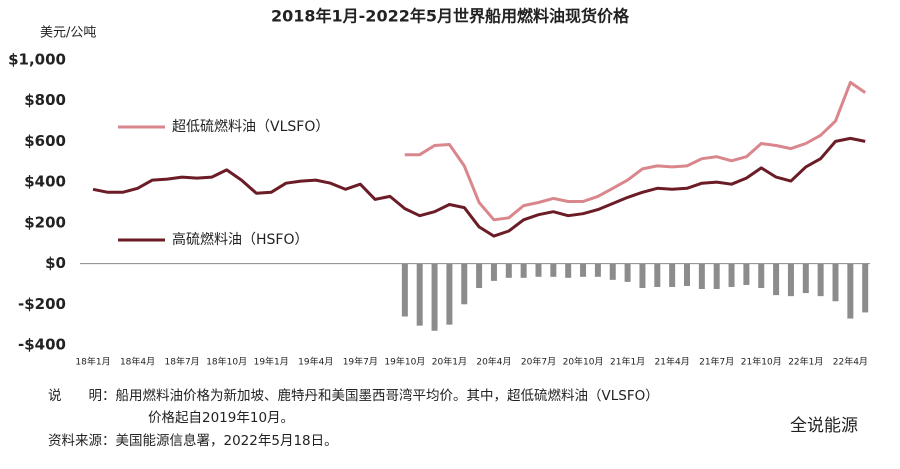 The height and width of the screenshot is (469, 900). Describe the element at coordinates (583, 362) in the screenshot. I see `x-tick-label: 20年10月` at that location.